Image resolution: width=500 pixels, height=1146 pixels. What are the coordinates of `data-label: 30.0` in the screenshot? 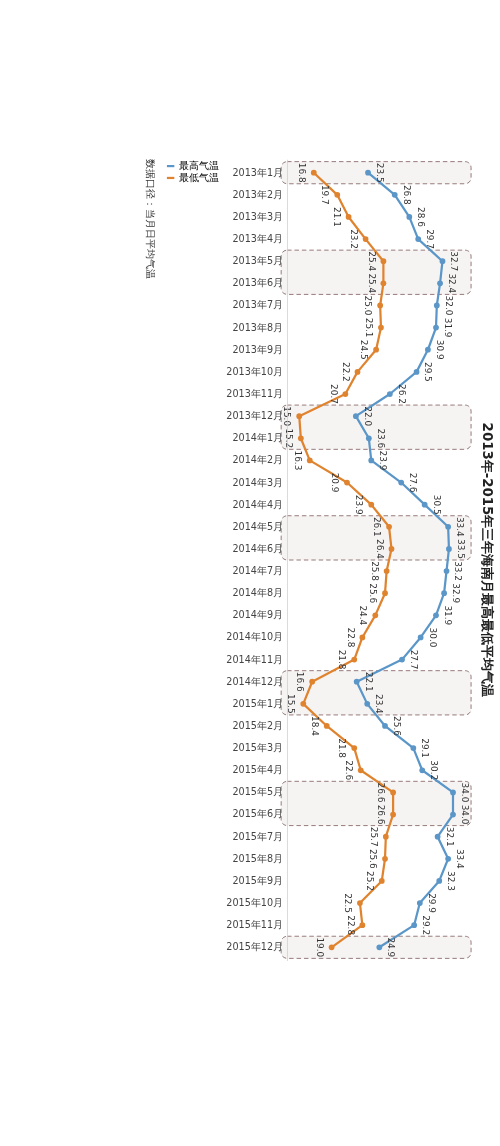 It's located at (432, 637).